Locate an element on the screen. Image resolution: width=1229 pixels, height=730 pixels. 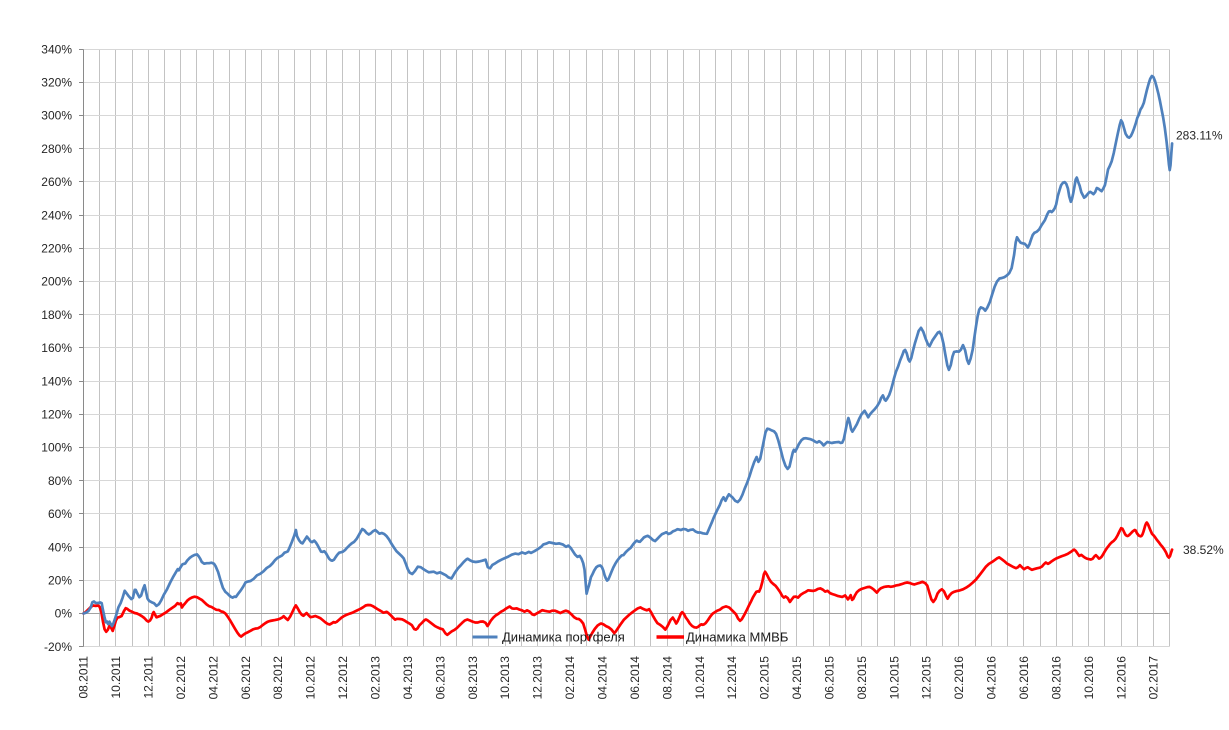
svg-text: 08.2013 is located at coordinates (473, 678).